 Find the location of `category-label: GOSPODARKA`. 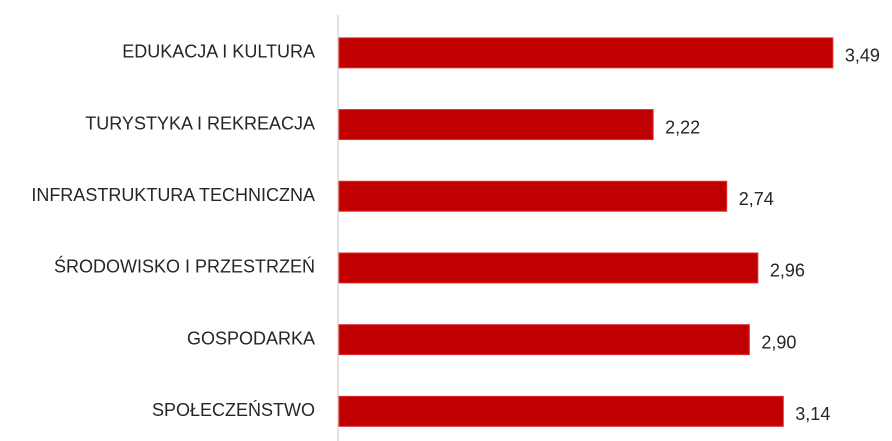

category-label: GOSPODARKA is located at coordinates (251, 338).